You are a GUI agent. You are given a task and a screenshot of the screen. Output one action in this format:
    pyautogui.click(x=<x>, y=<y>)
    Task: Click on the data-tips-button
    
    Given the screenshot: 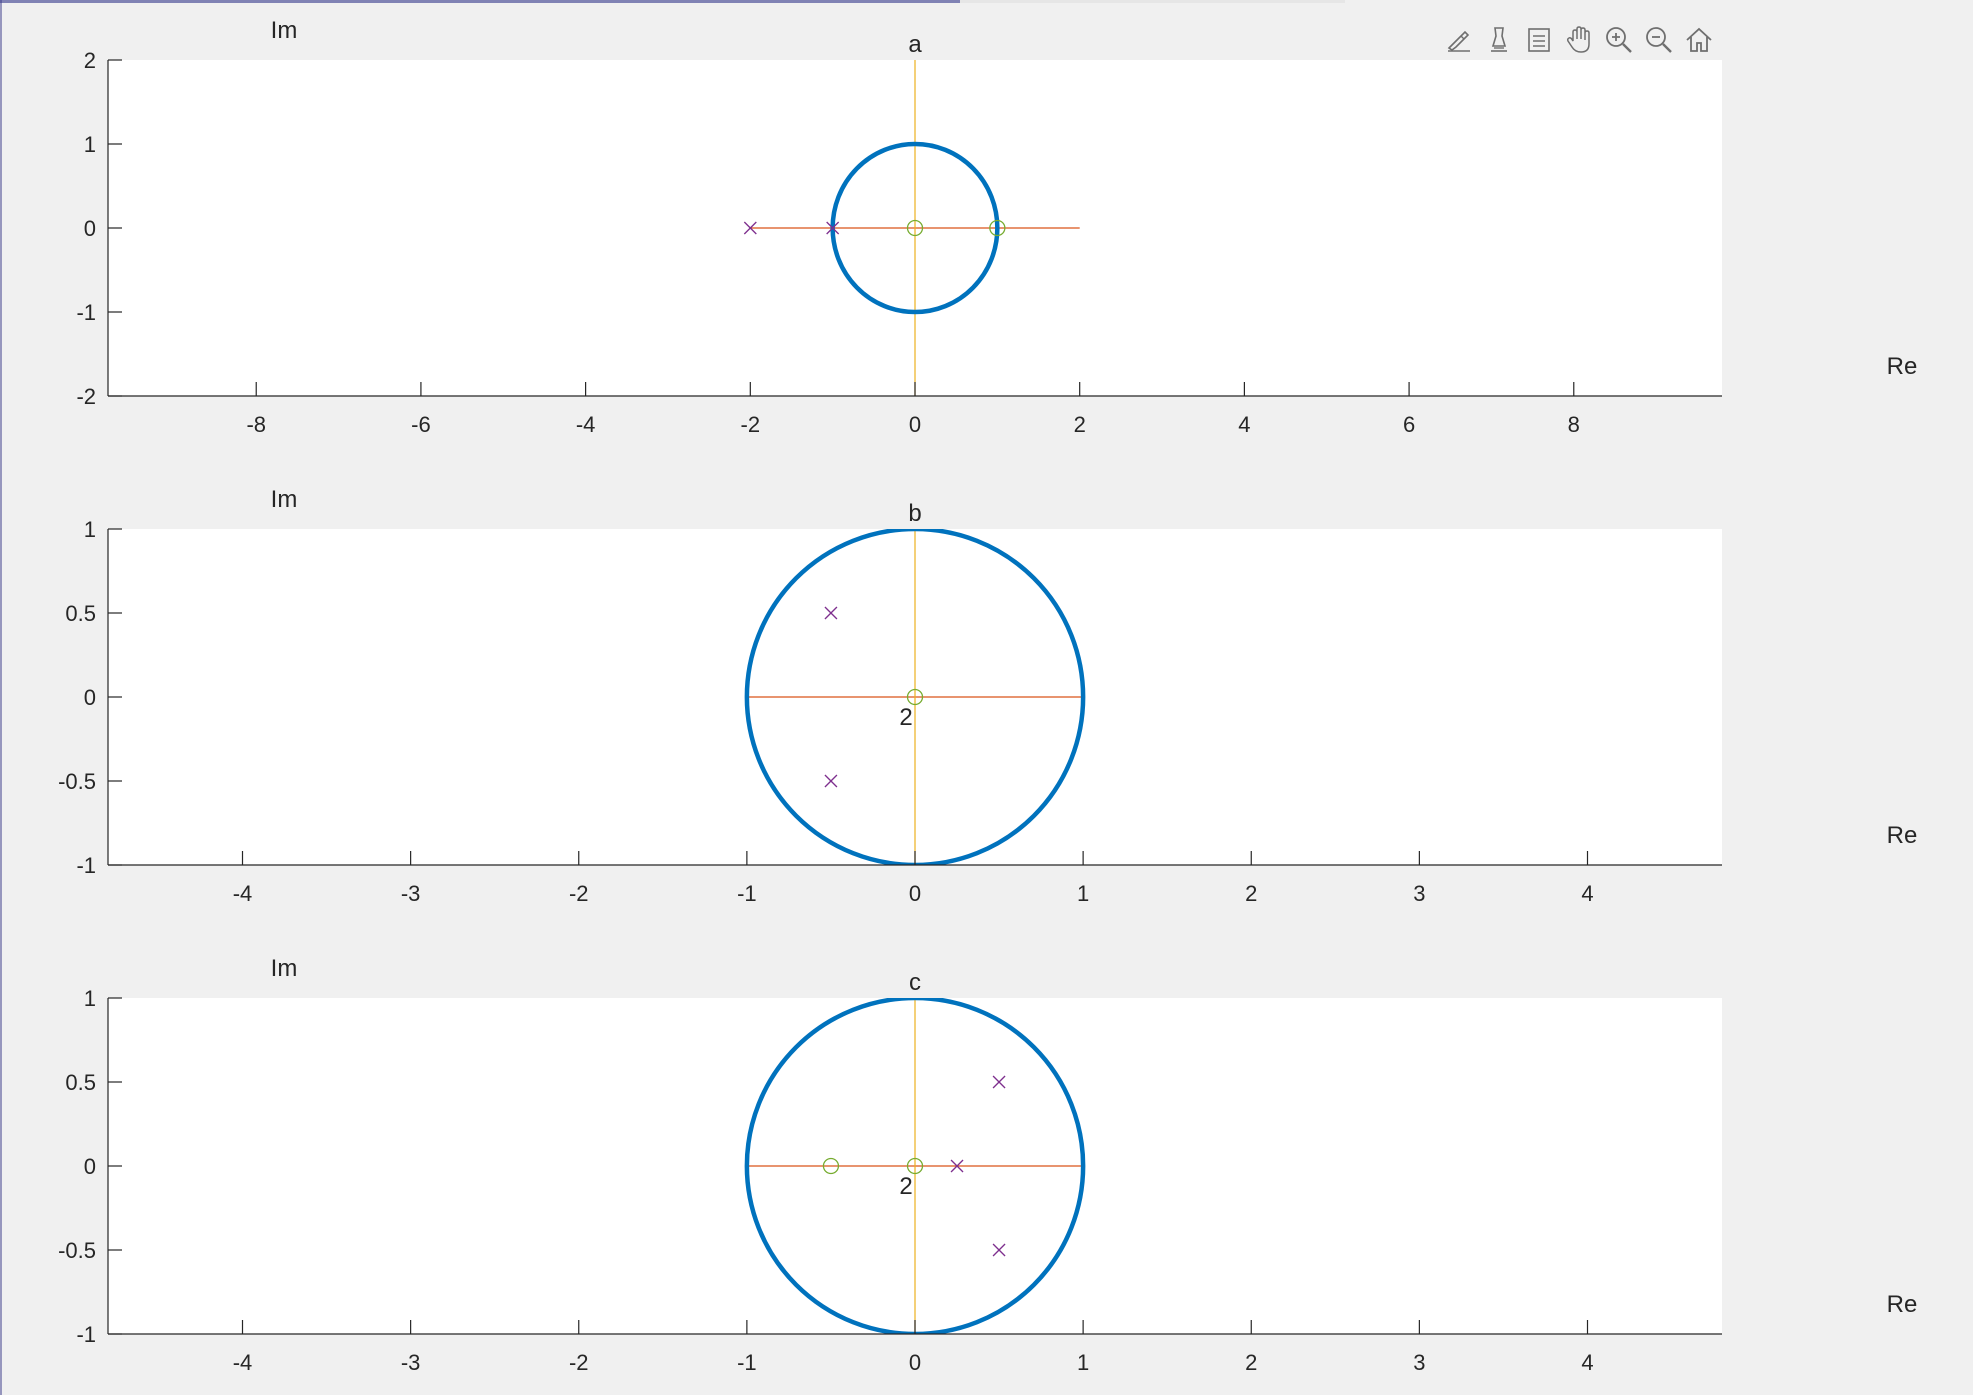 What is the action you would take?
    pyautogui.click(x=1499, y=40)
    